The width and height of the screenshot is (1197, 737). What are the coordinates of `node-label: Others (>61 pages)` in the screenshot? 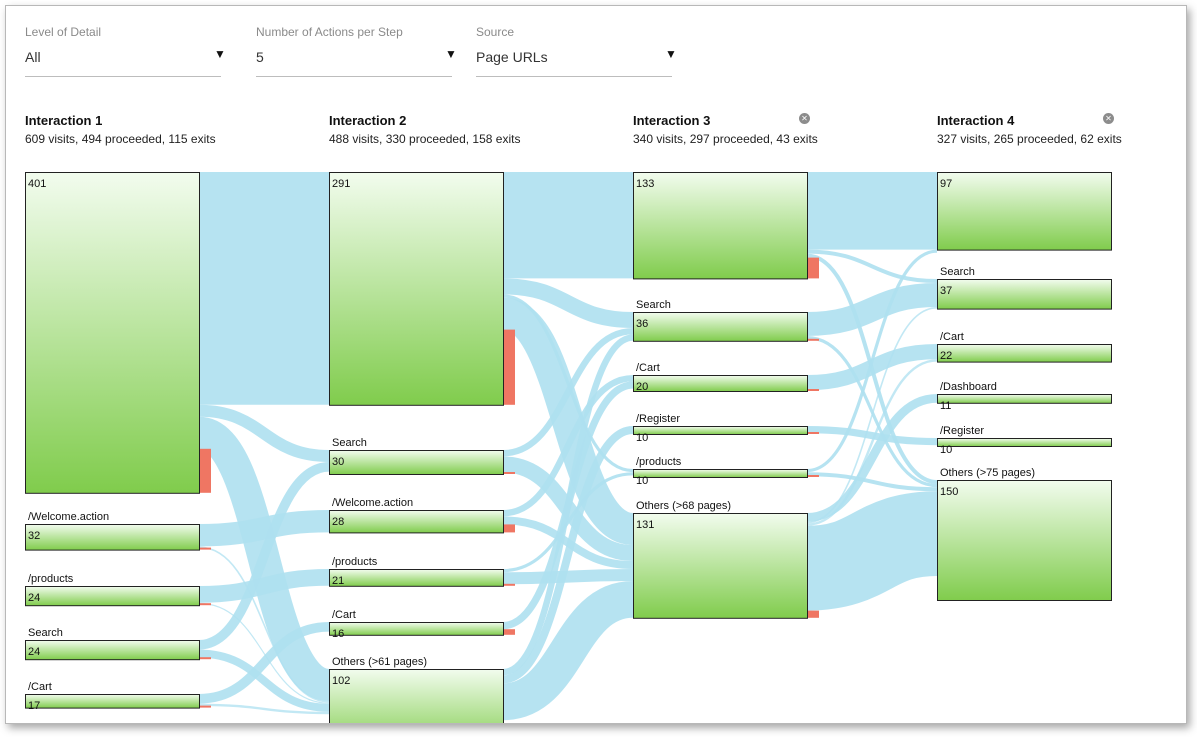 It's located at (379, 662).